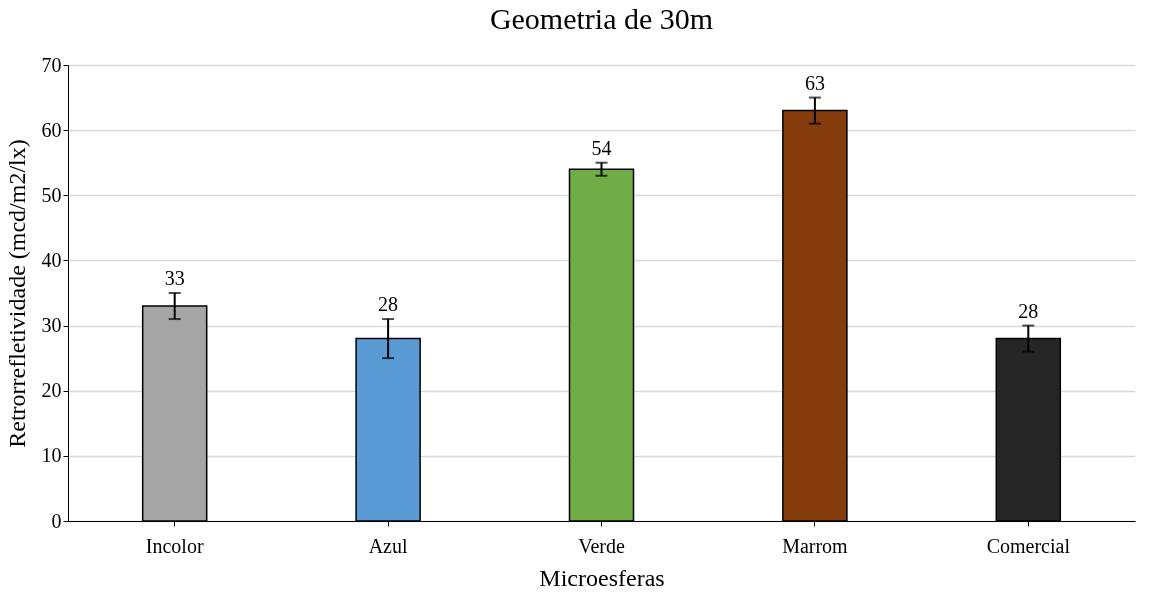  I want to click on y-tick-label: 40, so click(51, 259).